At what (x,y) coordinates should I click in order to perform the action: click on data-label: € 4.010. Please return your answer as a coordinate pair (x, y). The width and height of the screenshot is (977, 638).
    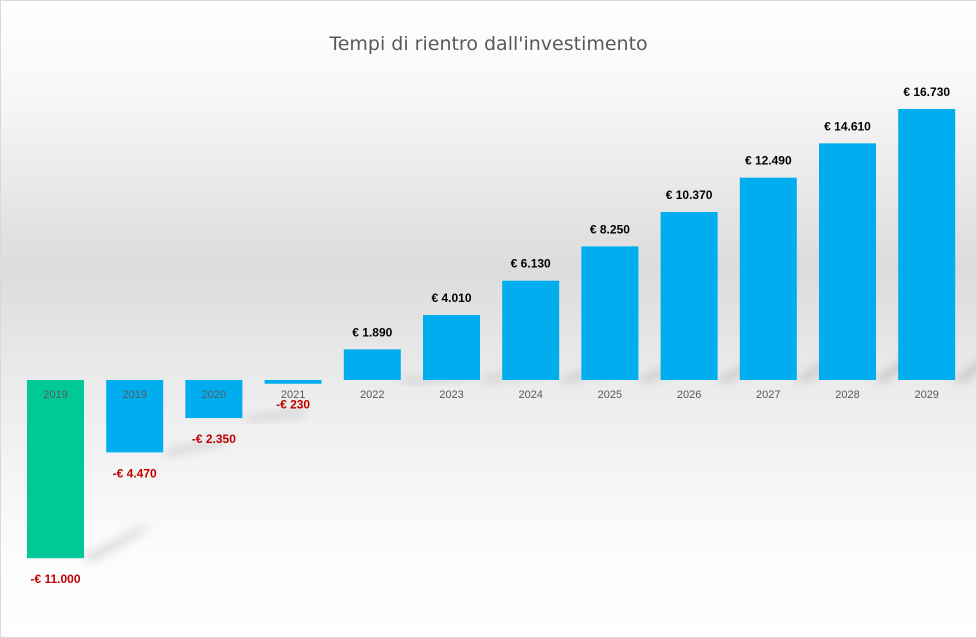
    Looking at the image, I should click on (451, 298).